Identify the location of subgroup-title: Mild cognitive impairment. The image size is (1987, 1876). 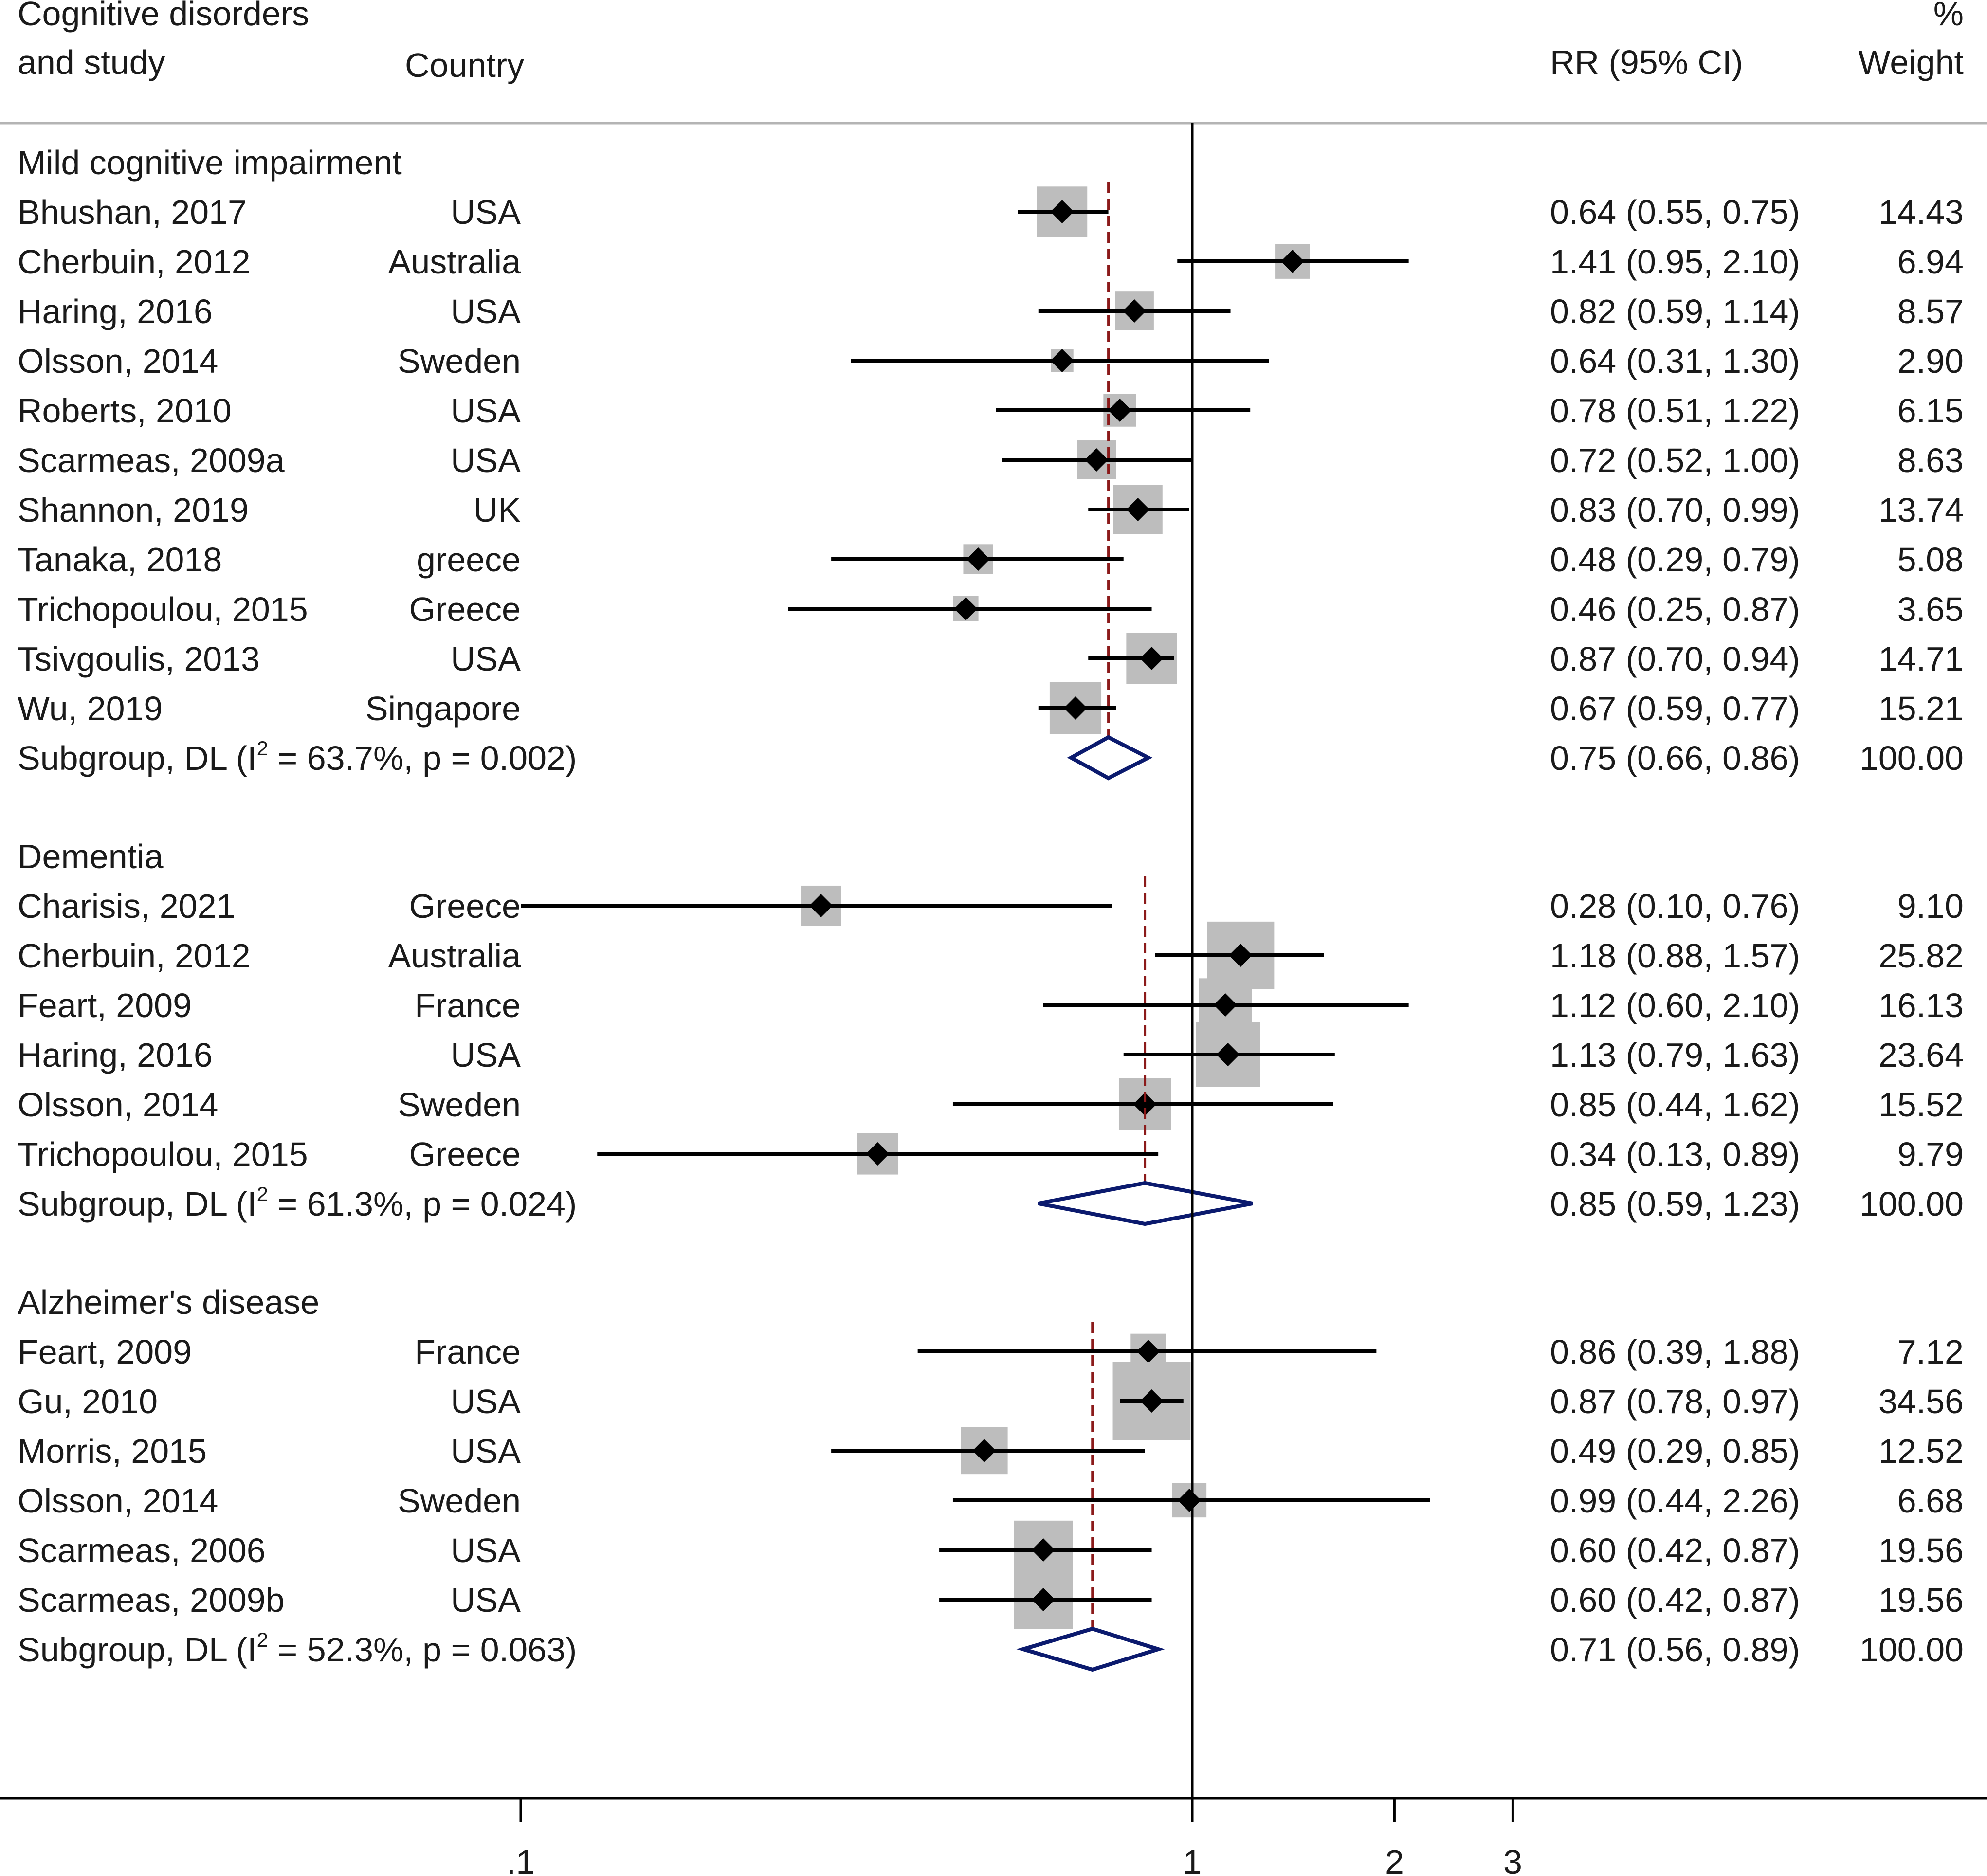
(210, 163).